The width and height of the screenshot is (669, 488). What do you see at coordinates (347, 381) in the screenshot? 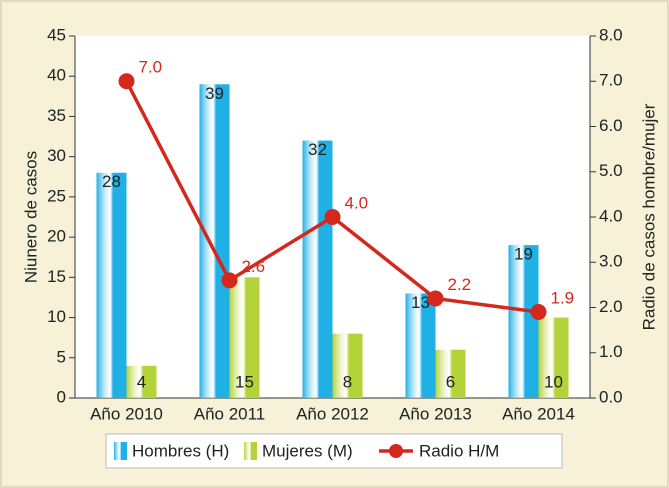
I see `data-label: 8` at bounding box center [347, 381].